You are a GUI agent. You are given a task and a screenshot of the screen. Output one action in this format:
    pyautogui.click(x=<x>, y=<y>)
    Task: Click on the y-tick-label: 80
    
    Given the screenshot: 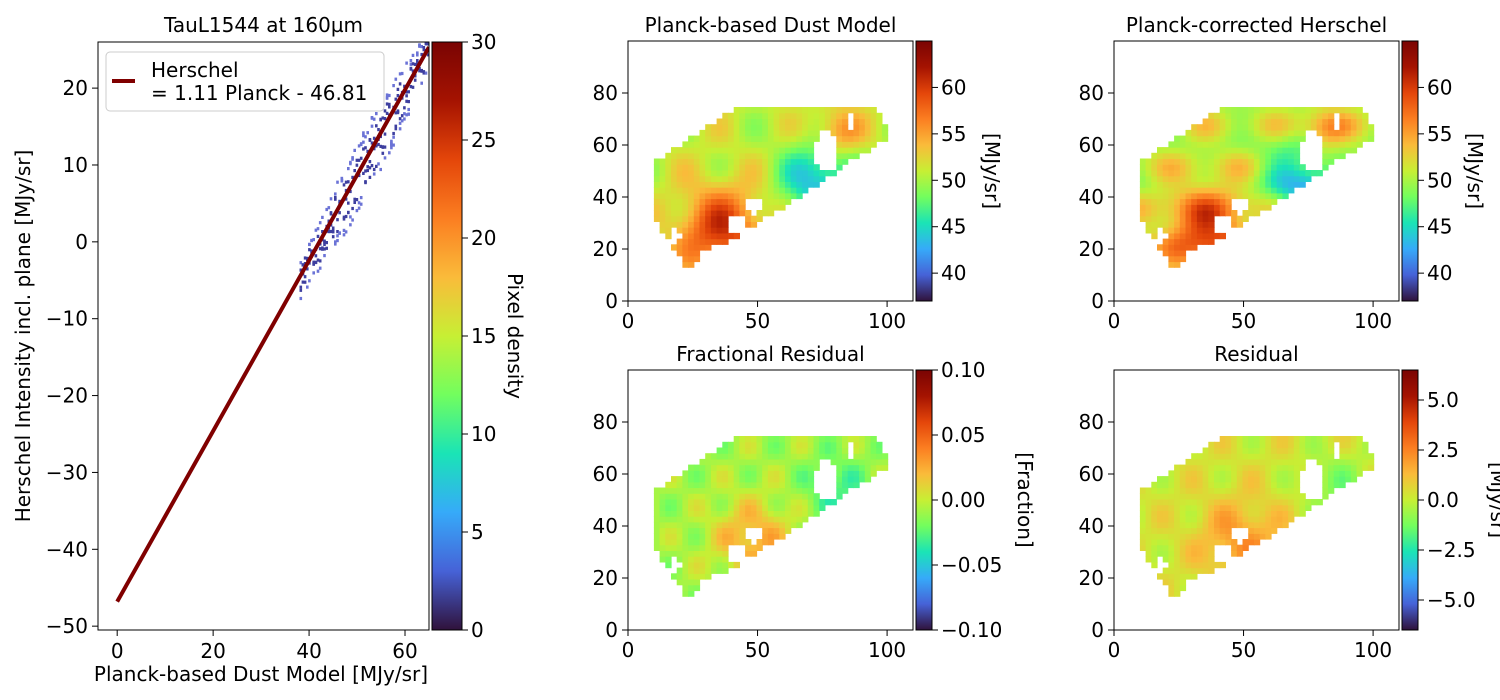 What is the action you would take?
    pyautogui.click(x=1091, y=93)
    